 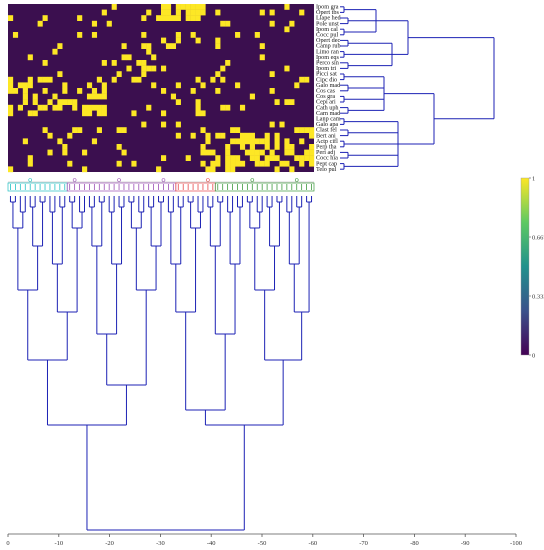 What do you see at coordinates (532, 268) in the screenshot?
I see `colorbar: 1 0.667 0.333 0` at bounding box center [532, 268].